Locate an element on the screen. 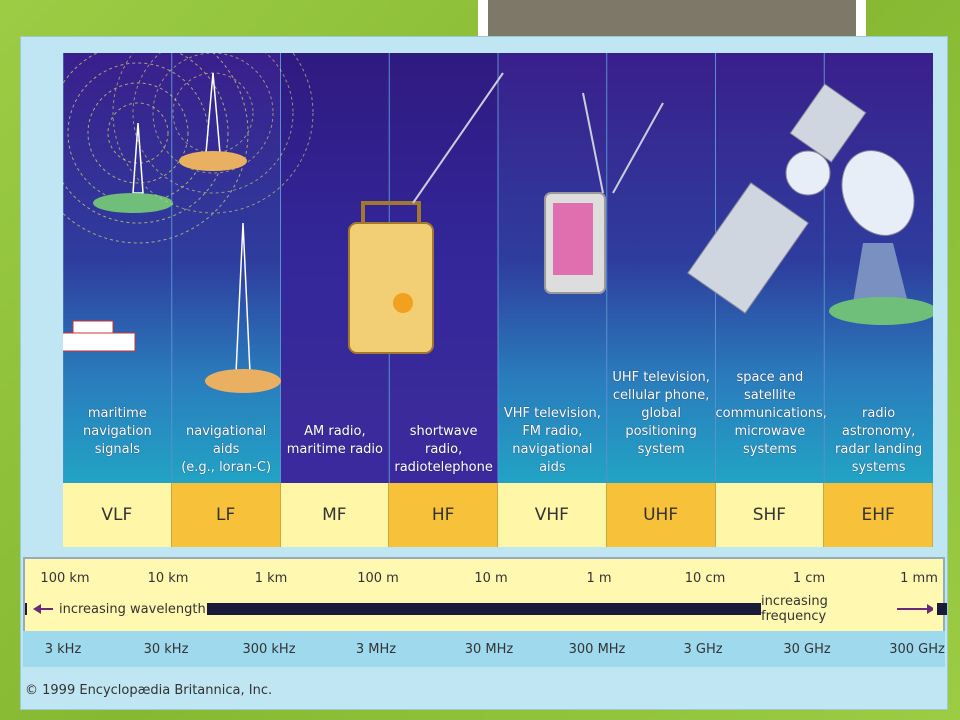 The width and height of the screenshot is (960, 720). wavelength-row: 100 km 10 km 1 km 100 m 10 m 1 m 10 cm 1 cm 1 mm is located at coordinates (486, 577).